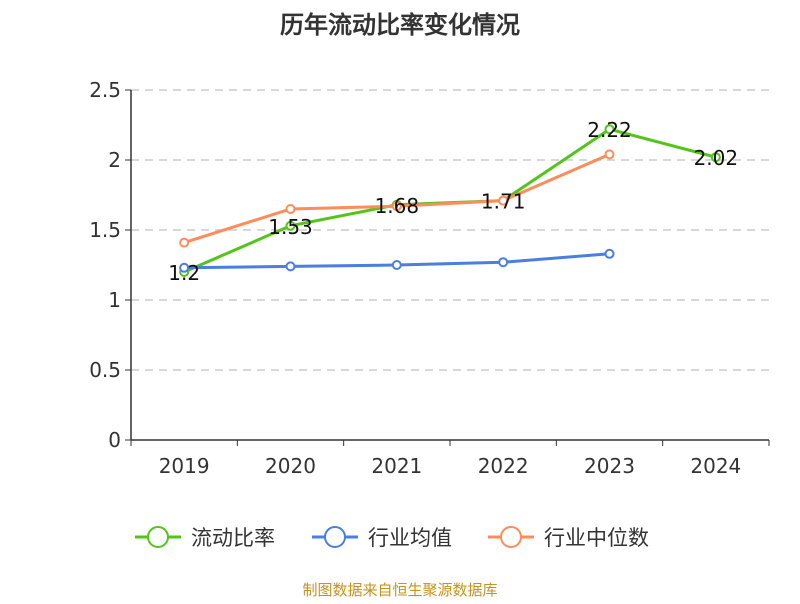  Describe the element at coordinates (503, 466) in the screenshot. I see `x-tick-label: 2022` at that location.